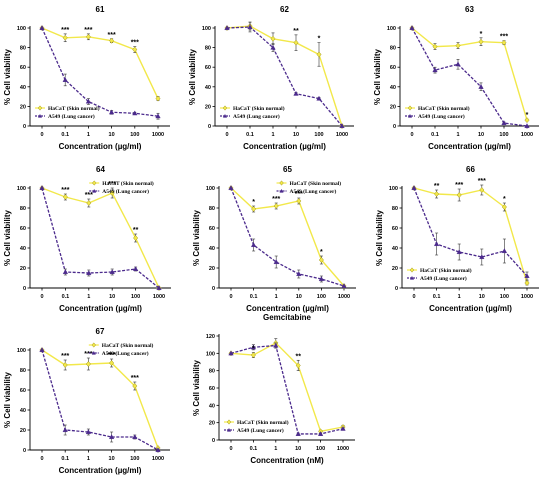  What do you see at coordinates (210, 337) in the screenshot?
I see `y-tick-label: 120` at bounding box center [210, 337].